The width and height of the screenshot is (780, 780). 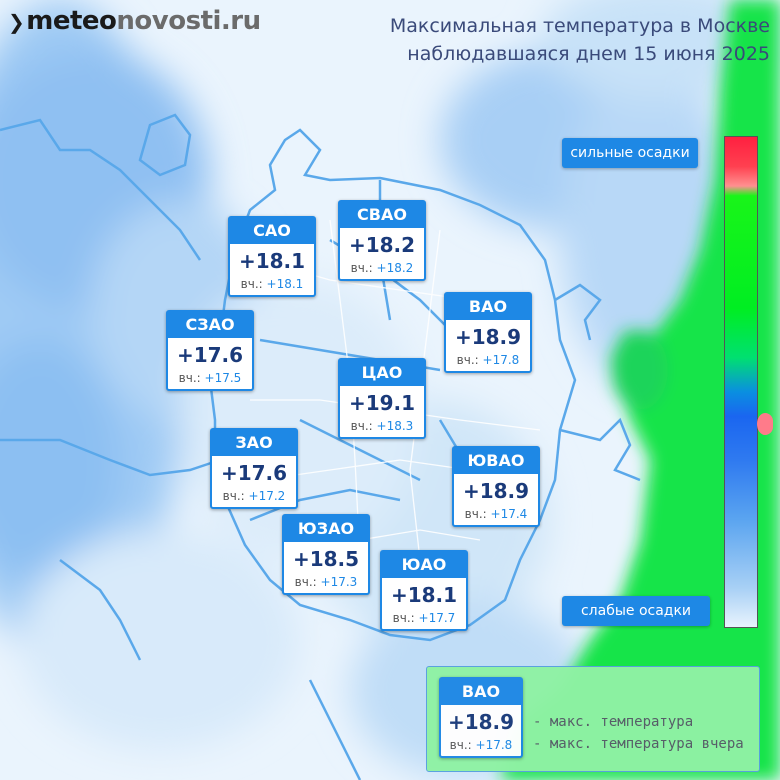 What do you see at coordinates (382, 245) in the screenshot?
I see `district-temp: +18.2` at bounding box center [382, 245].